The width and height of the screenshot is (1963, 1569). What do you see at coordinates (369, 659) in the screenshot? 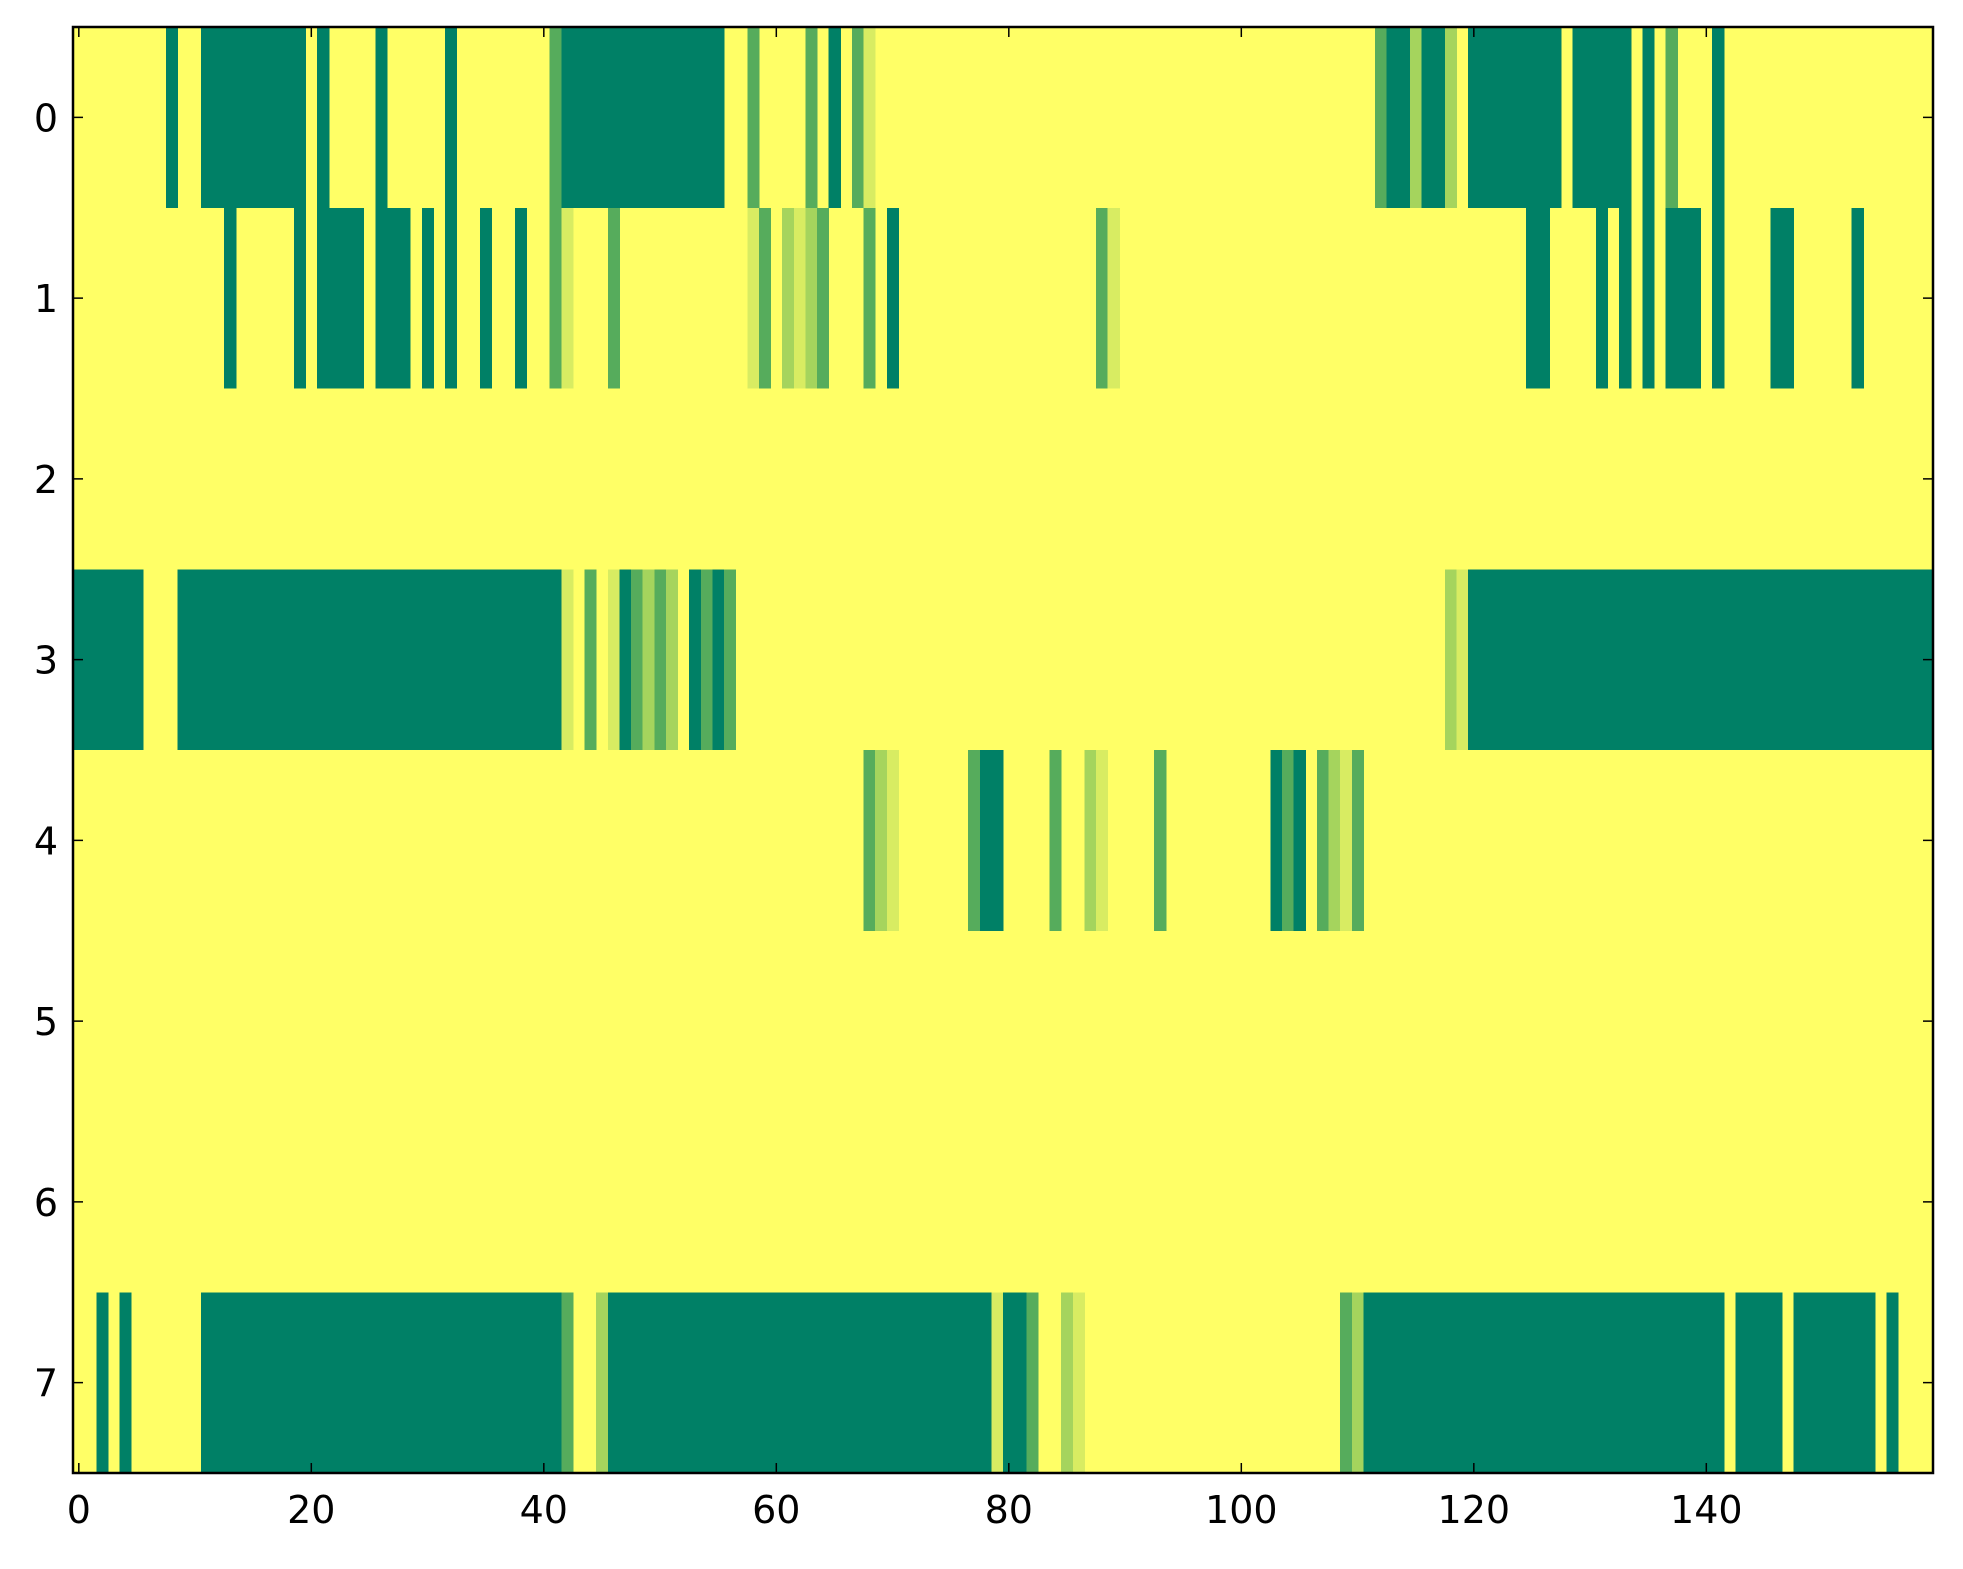
I see `heatmap-cell-row3-run1` at bounding box center [369, 659].